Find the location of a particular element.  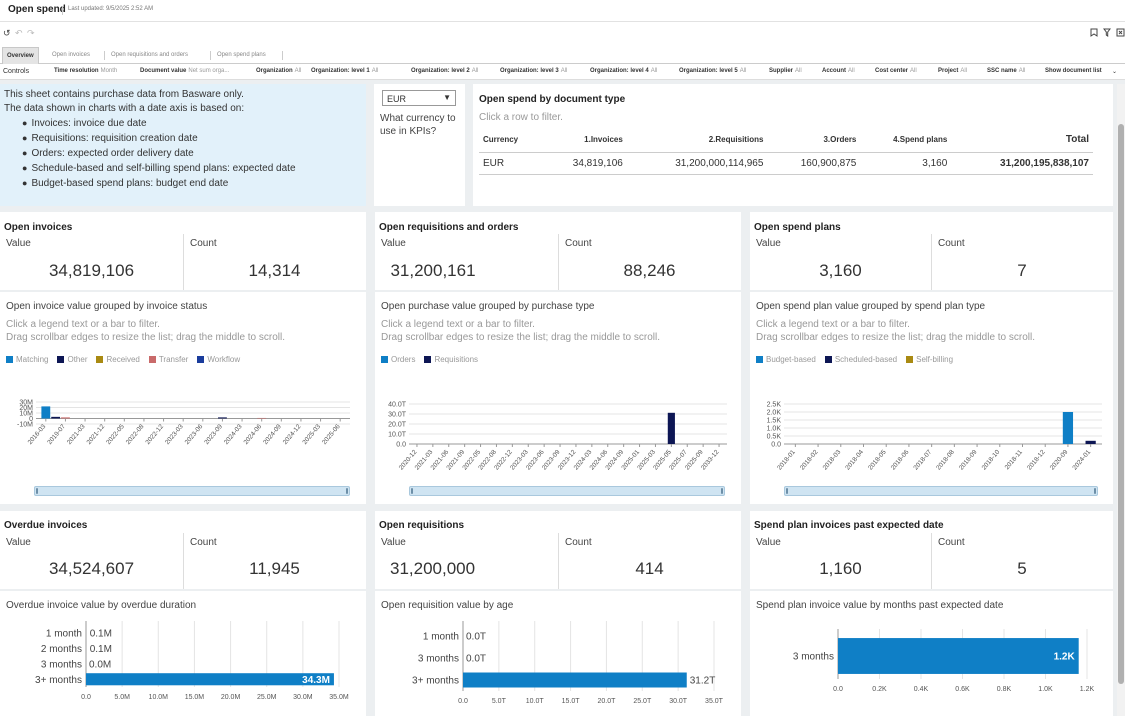

kpi-divider is located at coordinates (183, 561).